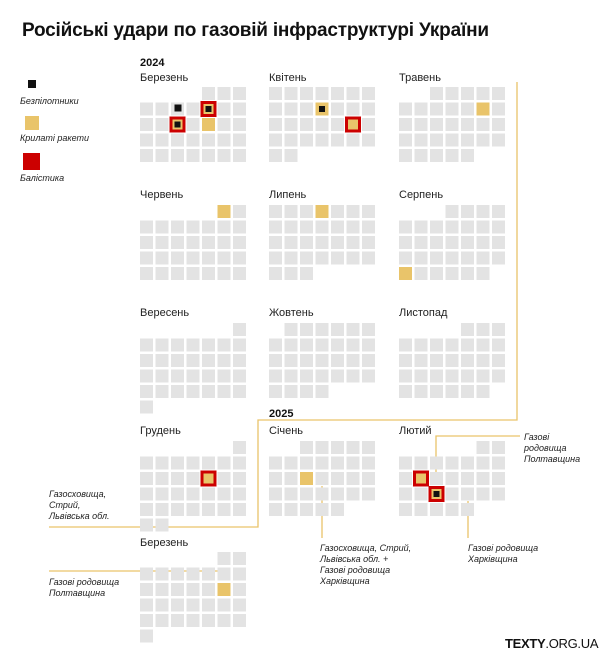 This screenshot has height=664, width=600. Describe the element at coordinates (31, 161) in the screenshot. I see `legend-swatch-ballistic` at that location.